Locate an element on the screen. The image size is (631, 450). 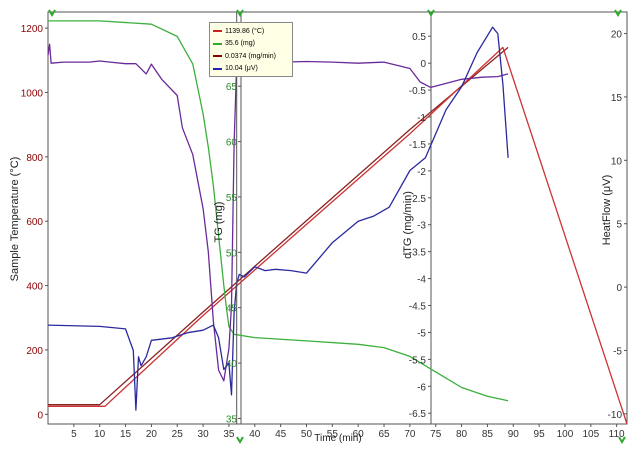
x-tick-label: 65 is located at coordinates (384, 434).